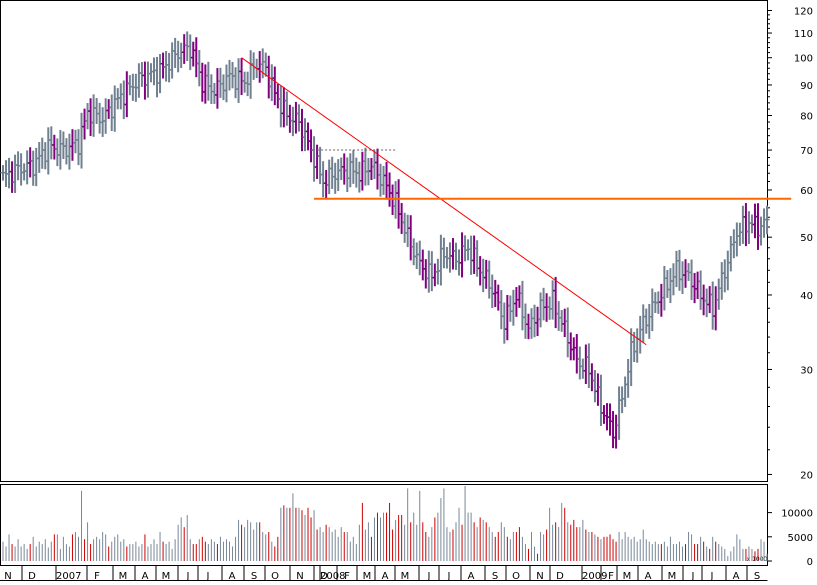 Image resolution: width=817 pixels, height=585 pixels. Describe the element at coordinates (299, 576) in the screenshot. I see `time-label: N` at that location.